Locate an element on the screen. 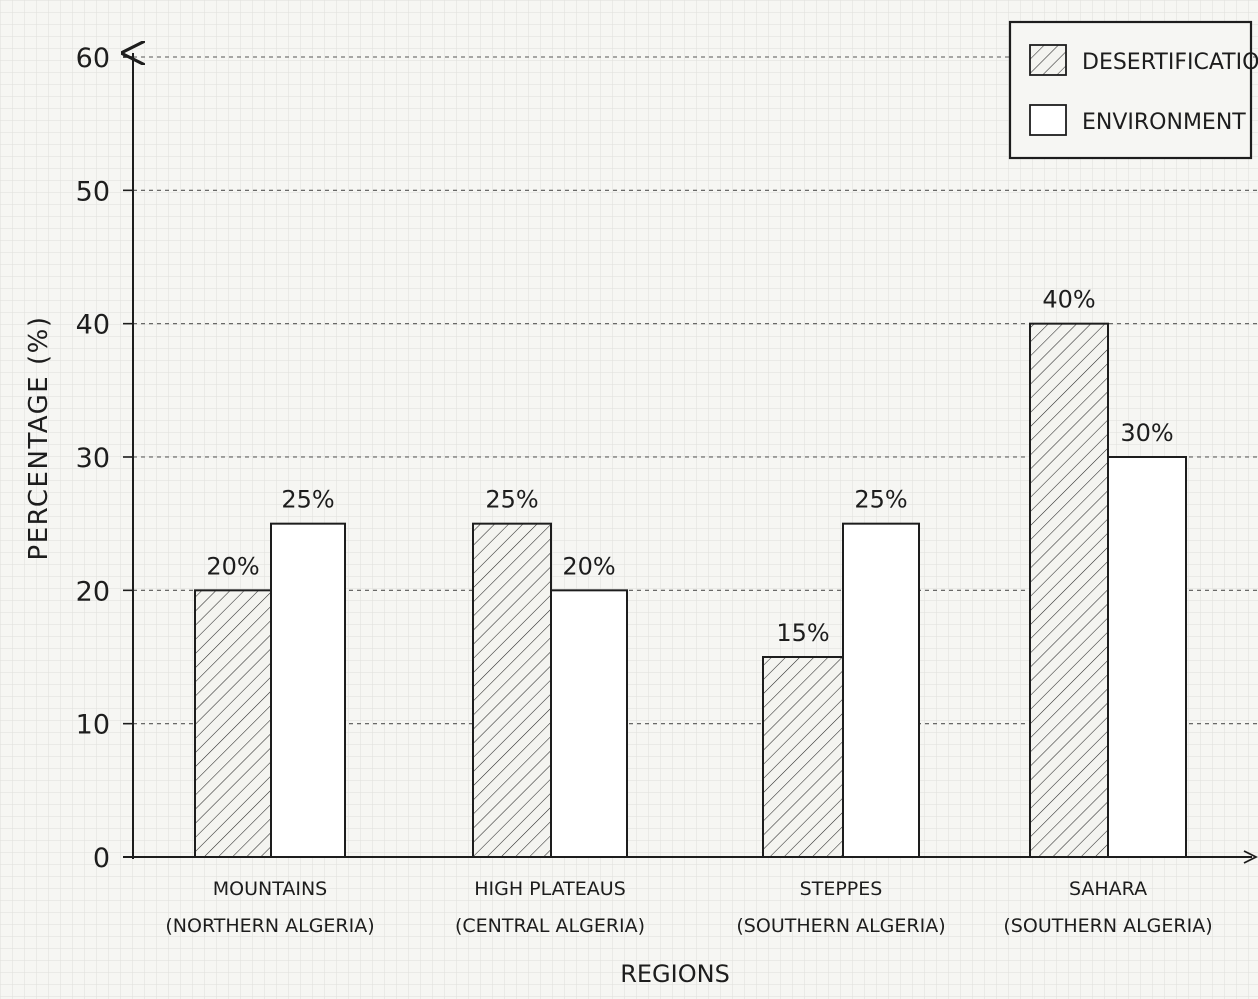  y-tick-label: 30 is located at coordinates (93, 458).